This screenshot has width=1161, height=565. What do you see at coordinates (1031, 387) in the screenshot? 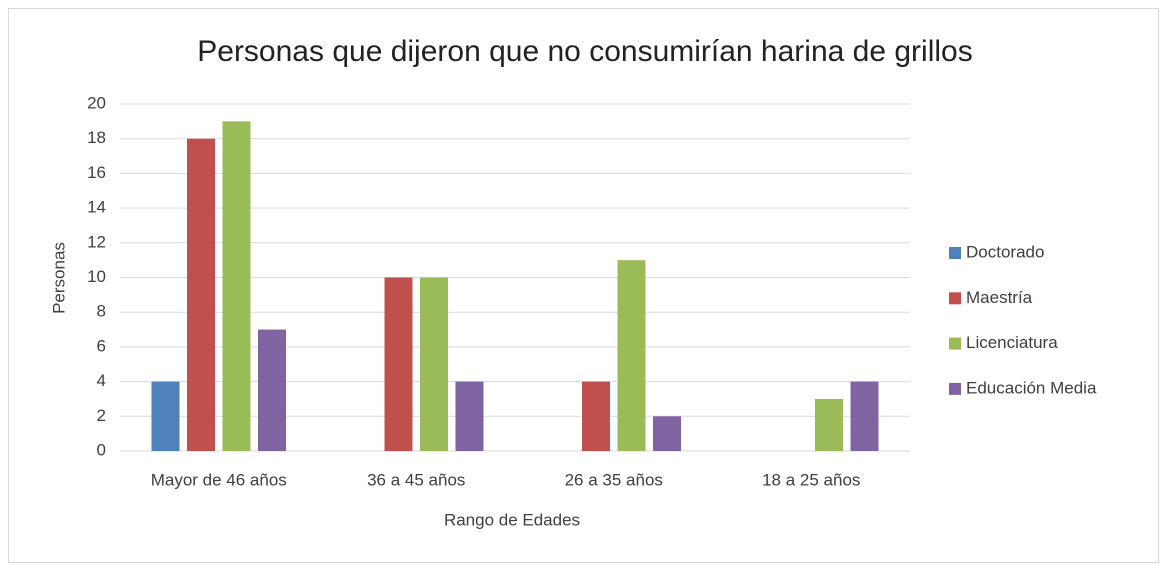
I see `legend-label: Educación Media` at bounding box center [1031, 387].